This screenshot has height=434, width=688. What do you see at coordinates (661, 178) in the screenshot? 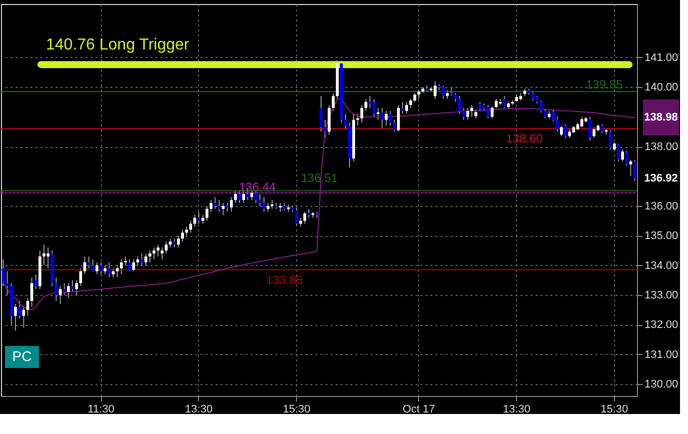
I see `text: 136.92` at bounding box center [661, 178].